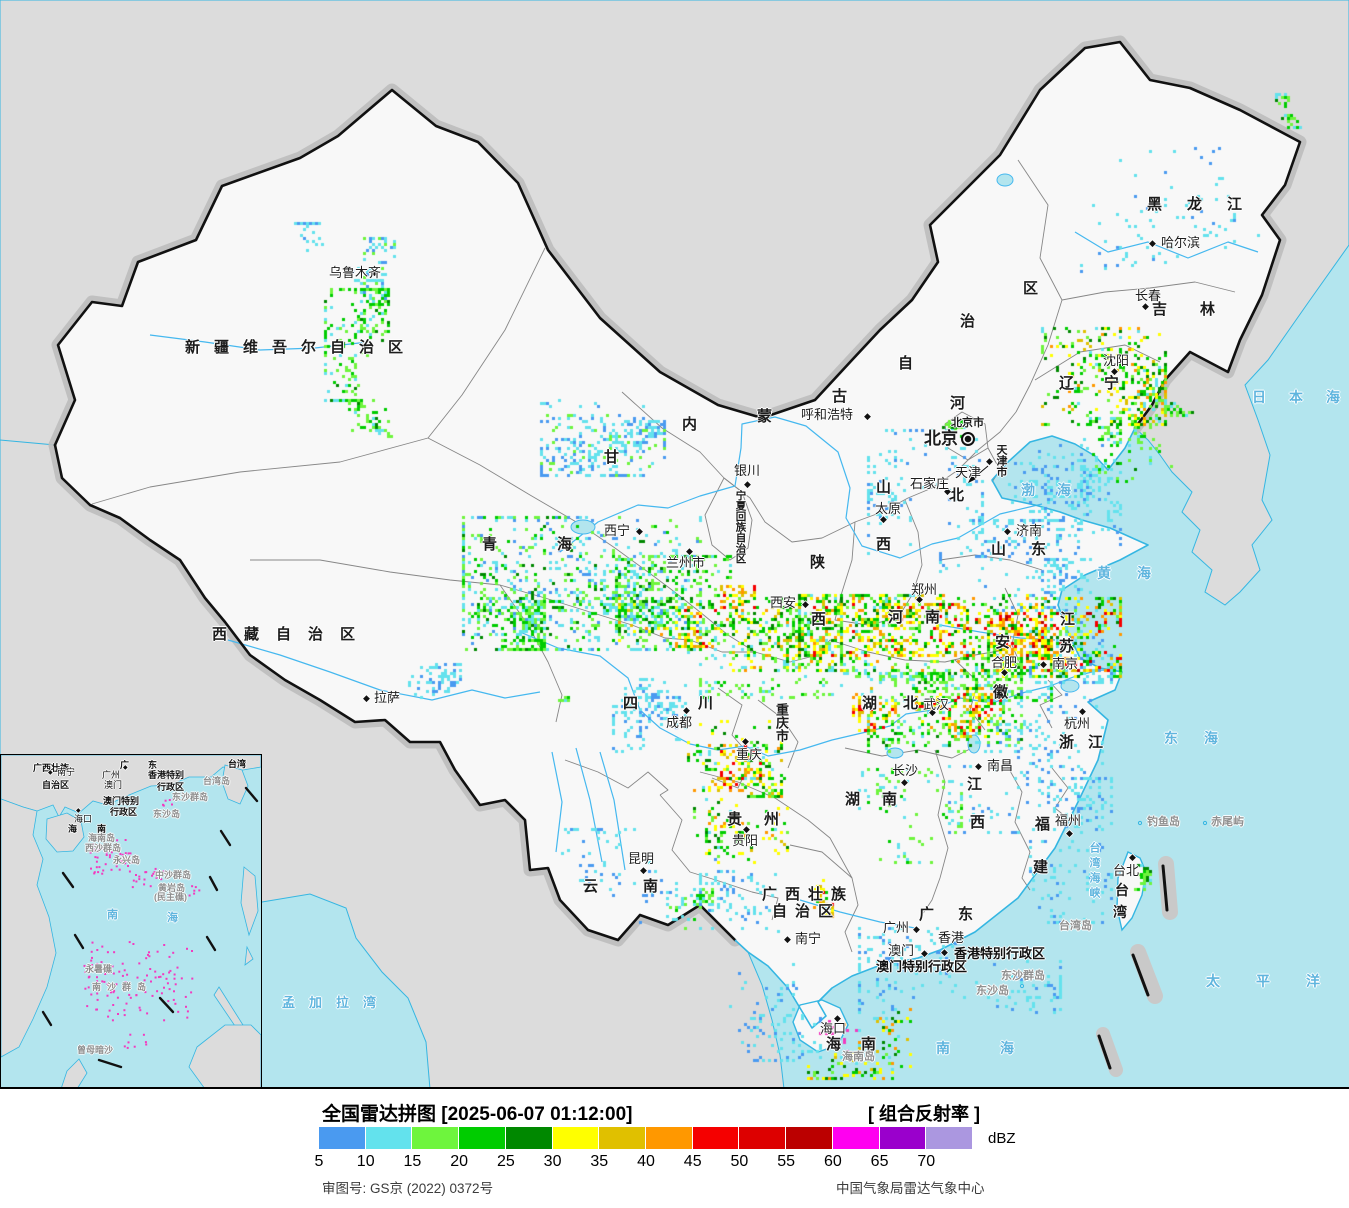 Image resolution: width=1349 pixels, height=1208 pixels. I want to click on inset-label: 黄岩岛, so click(172, 888).